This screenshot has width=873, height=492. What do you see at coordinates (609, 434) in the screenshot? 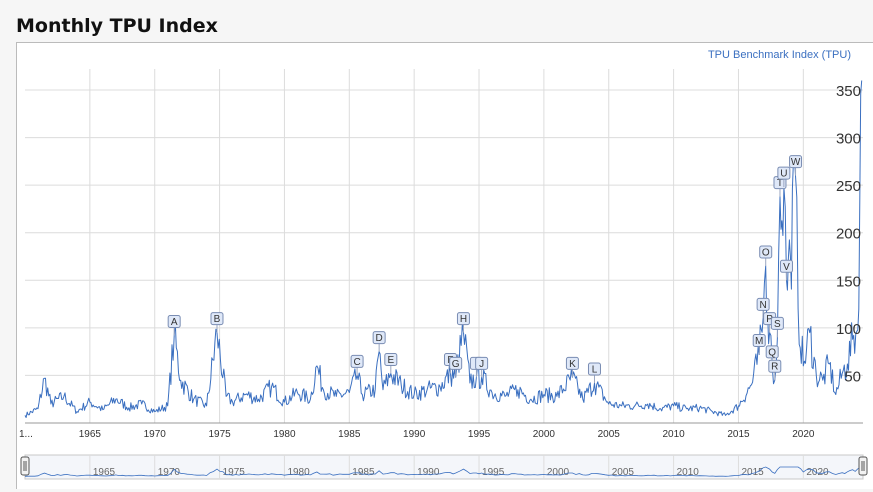
I see `x-tick-label: 2005` at bounding box center [609, 434].